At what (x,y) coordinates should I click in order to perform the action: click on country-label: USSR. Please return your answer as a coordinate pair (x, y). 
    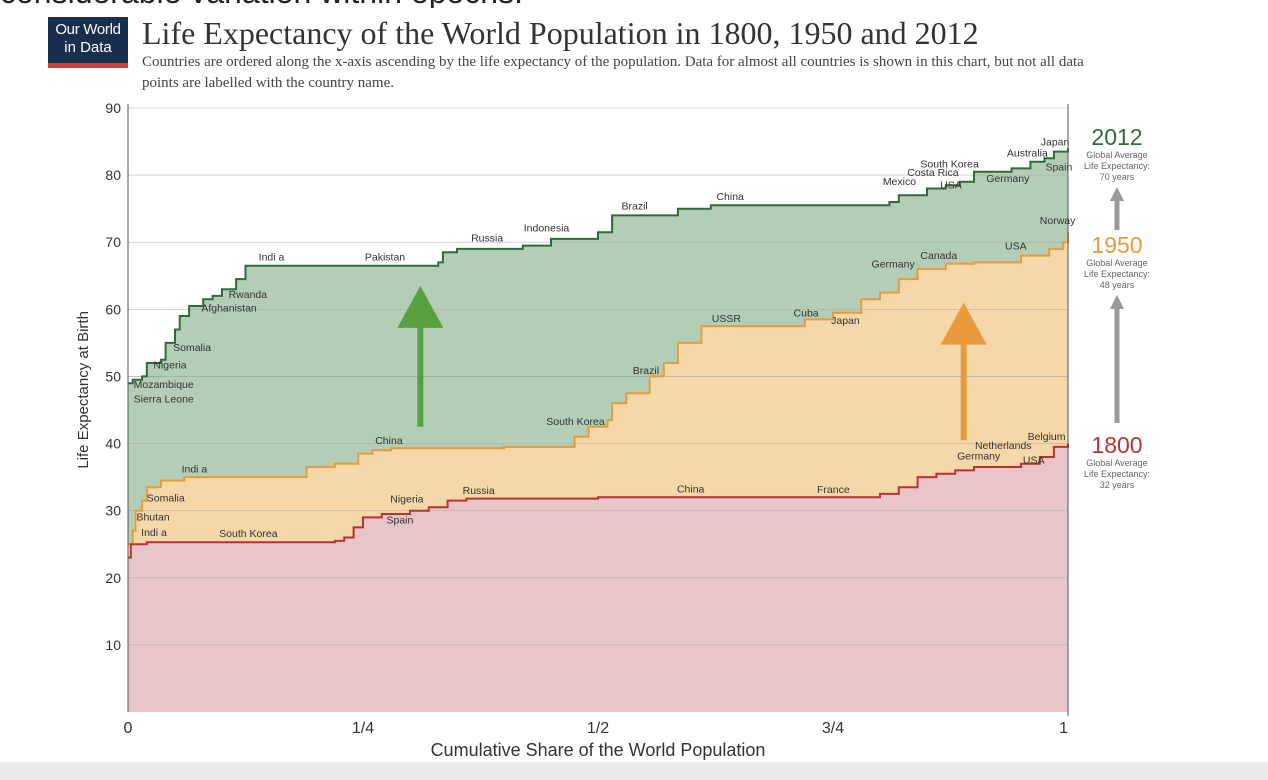
    Looking at the image, I should click on (727, 319).